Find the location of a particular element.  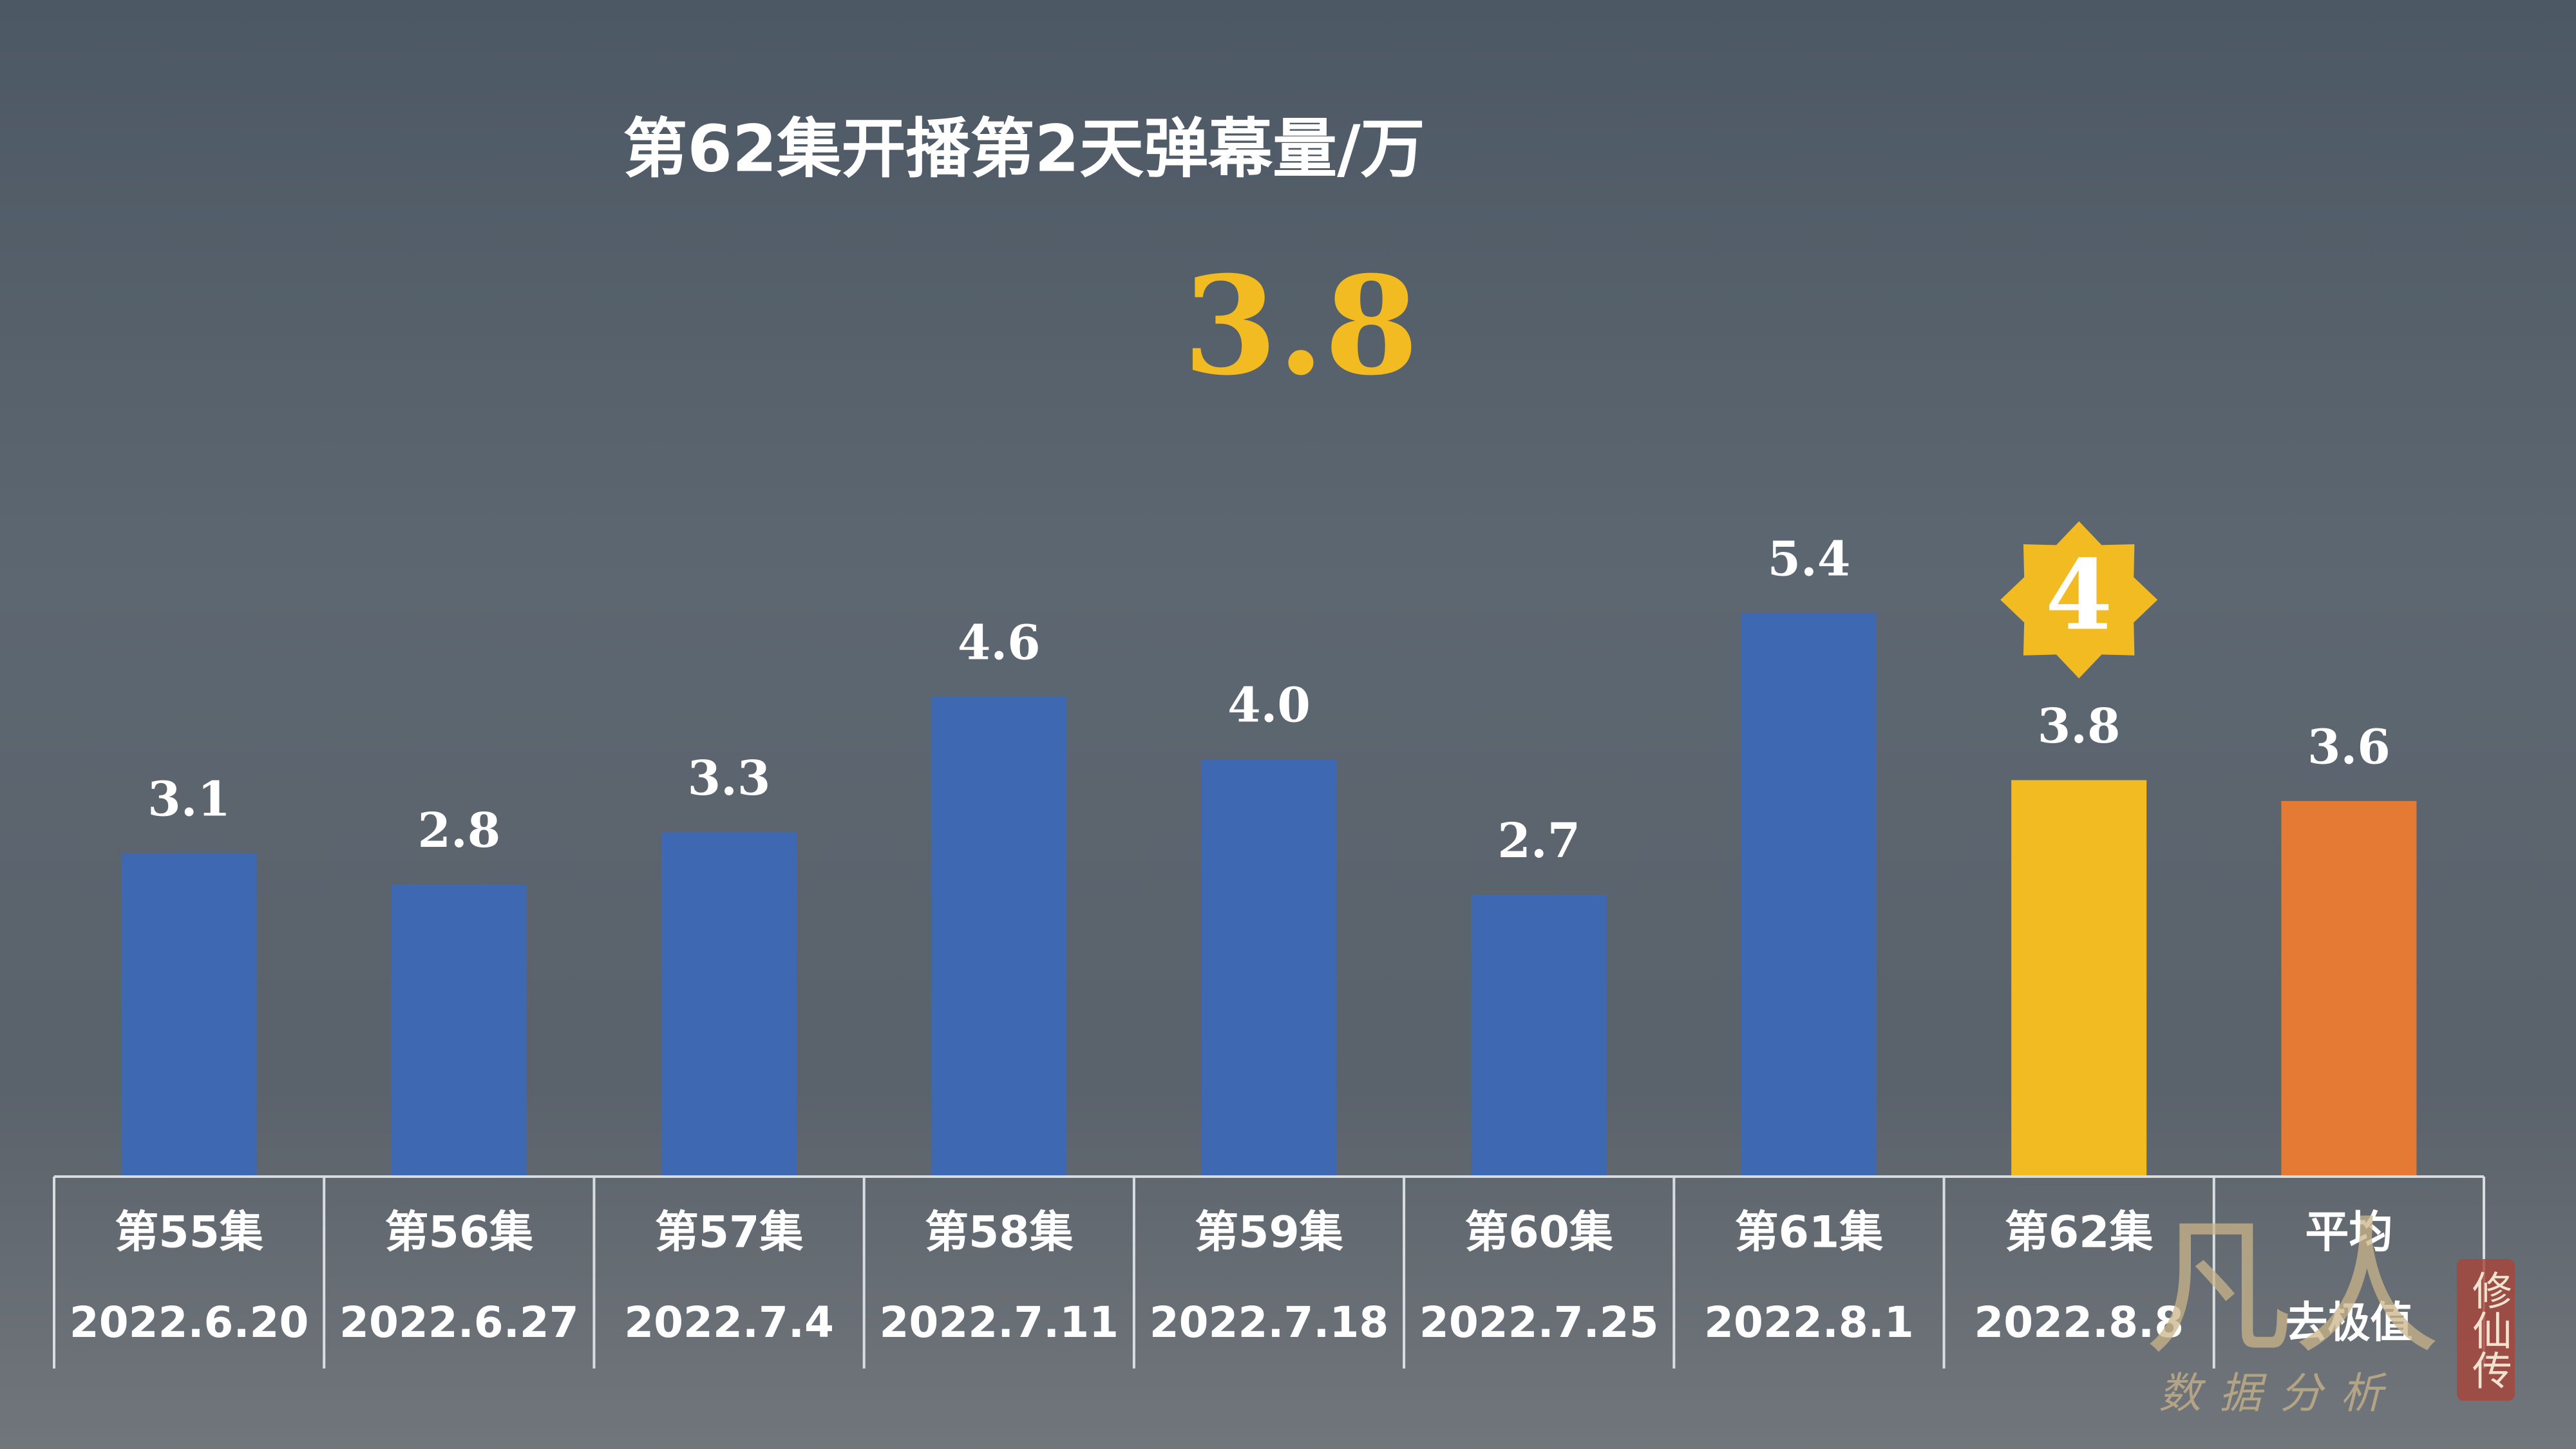

x-tick-label: 第62集 is located at coordinates (2079, 1233).